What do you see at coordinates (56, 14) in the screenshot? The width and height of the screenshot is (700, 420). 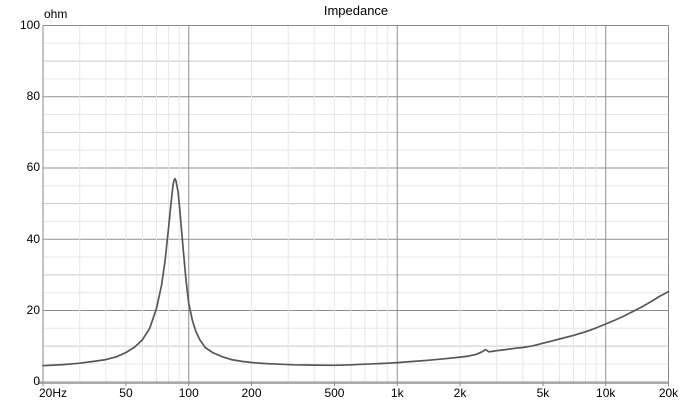 I see `y-axis-unit-label: ohm` at bounding box center [56, 14].